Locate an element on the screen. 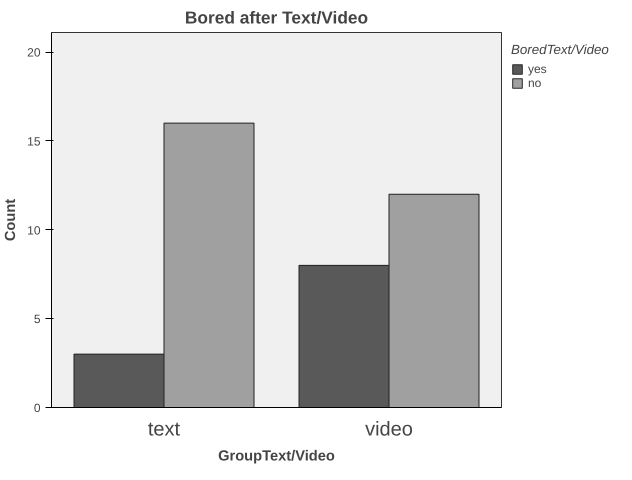  y-tick-label: 0 is located at coordinates (37, 408).